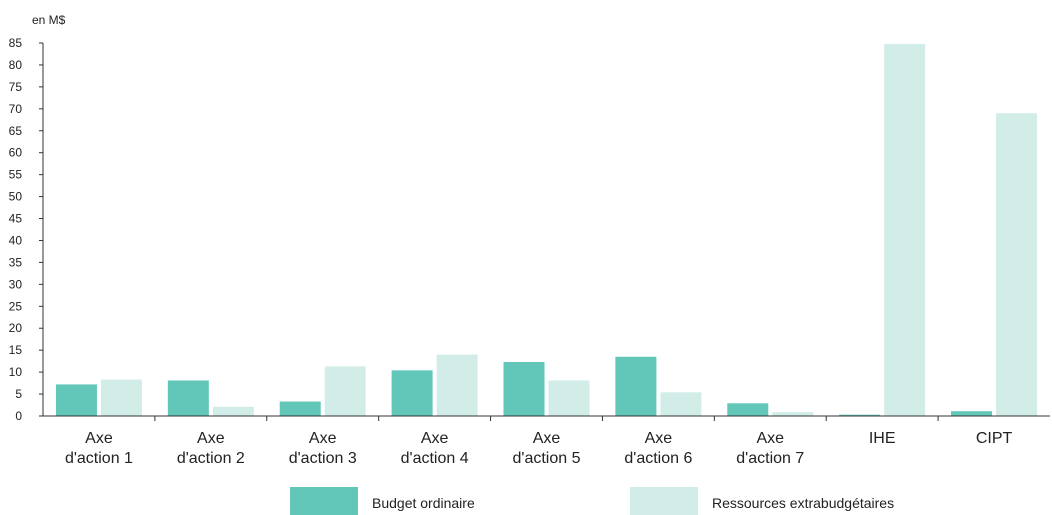 The height and width of the screenshot is (515, 1052). I want to click on y-tick-label: 60, so click(16, 153).